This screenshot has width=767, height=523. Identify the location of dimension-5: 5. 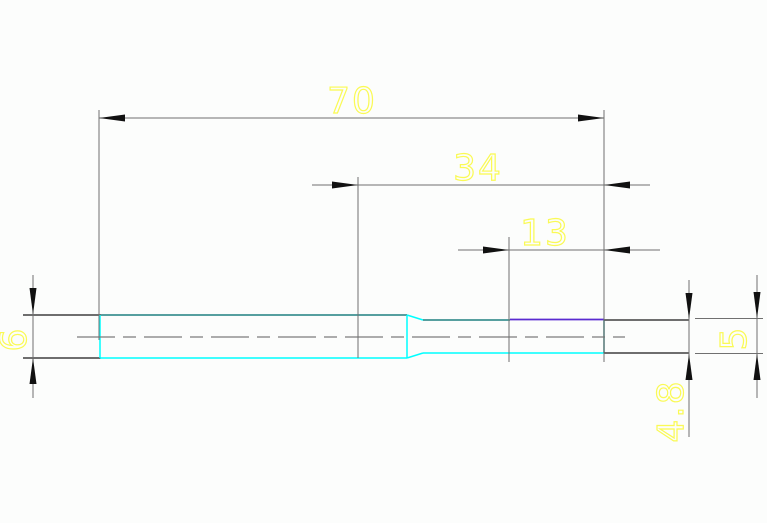
(729, 336).